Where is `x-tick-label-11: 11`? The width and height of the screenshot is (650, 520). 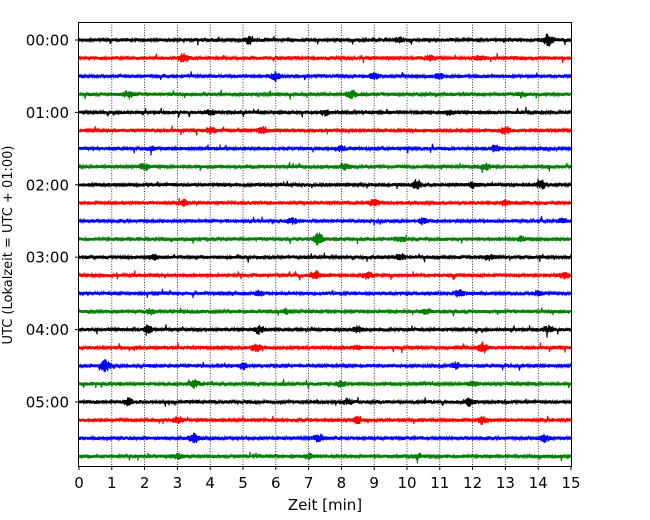
x-tick-label-11: 11 is located at coordinates (439, 483).